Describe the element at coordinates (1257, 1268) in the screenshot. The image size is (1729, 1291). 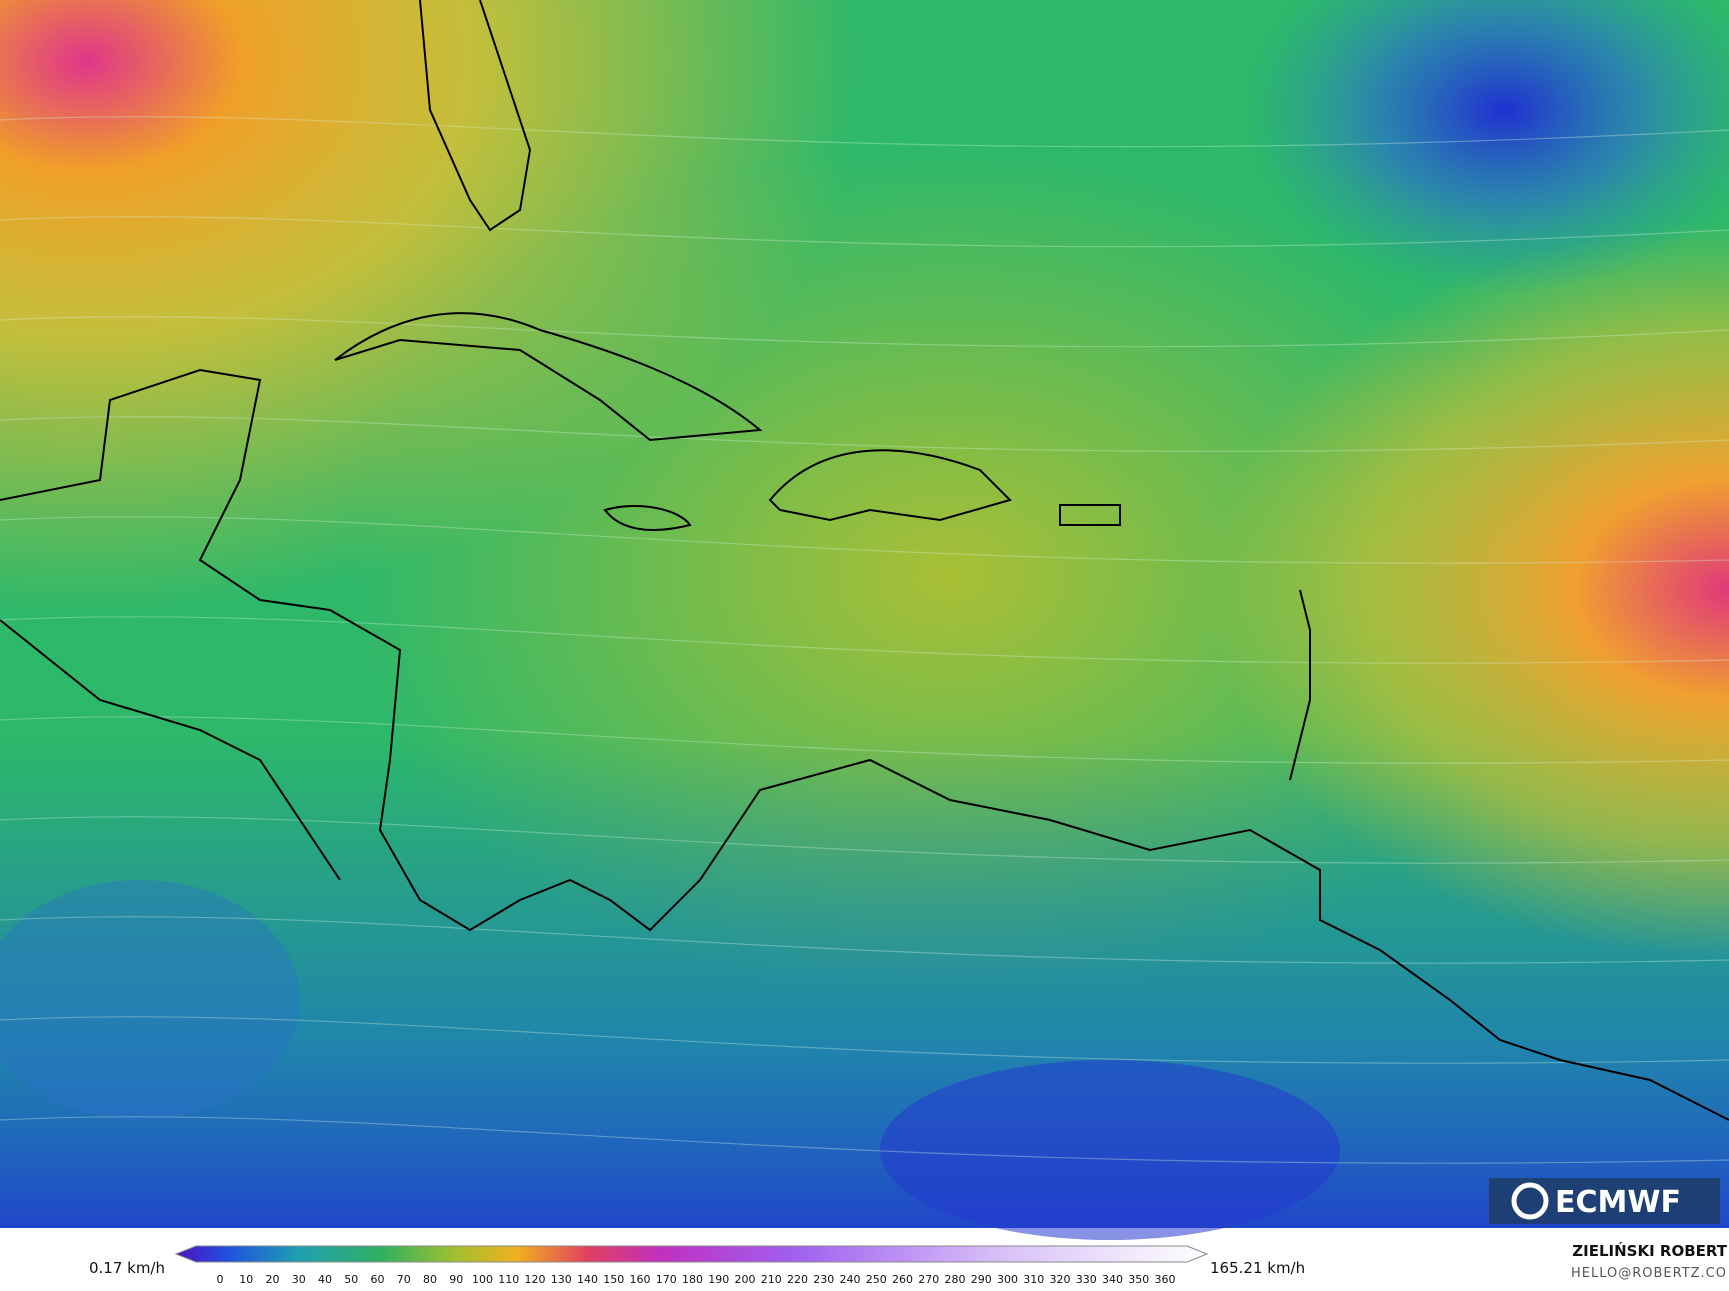
I see `max-label: 165.21 km/h` at that location.